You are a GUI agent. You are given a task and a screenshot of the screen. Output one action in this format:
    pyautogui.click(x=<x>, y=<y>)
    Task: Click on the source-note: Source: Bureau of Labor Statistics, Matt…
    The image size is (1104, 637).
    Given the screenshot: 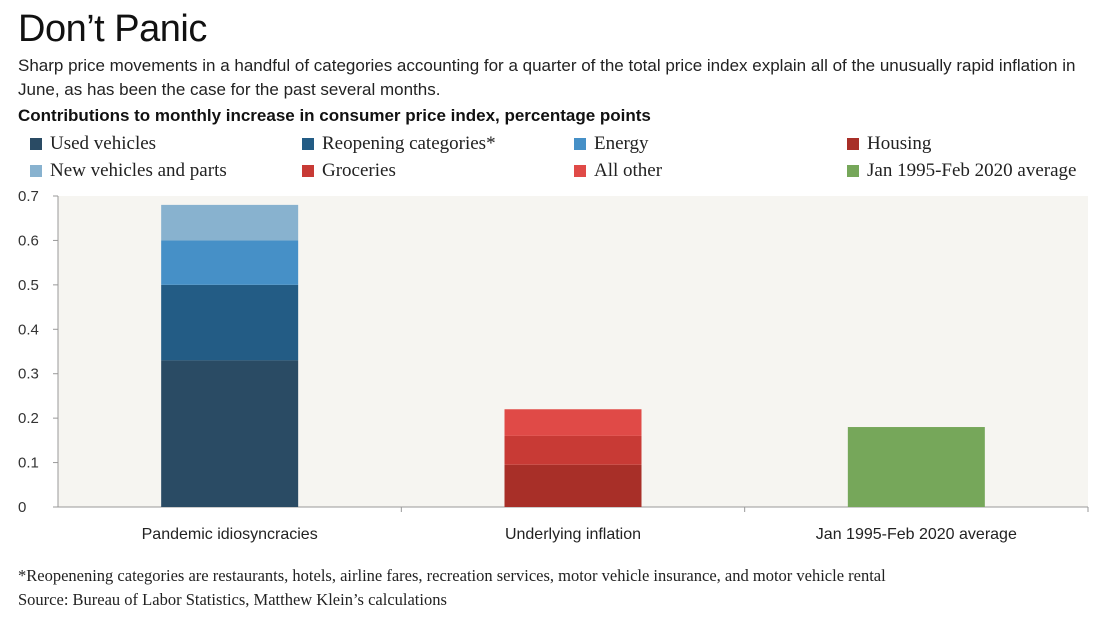 What is the action you would take?
    pyautogui.click(x=232, y=599)
    